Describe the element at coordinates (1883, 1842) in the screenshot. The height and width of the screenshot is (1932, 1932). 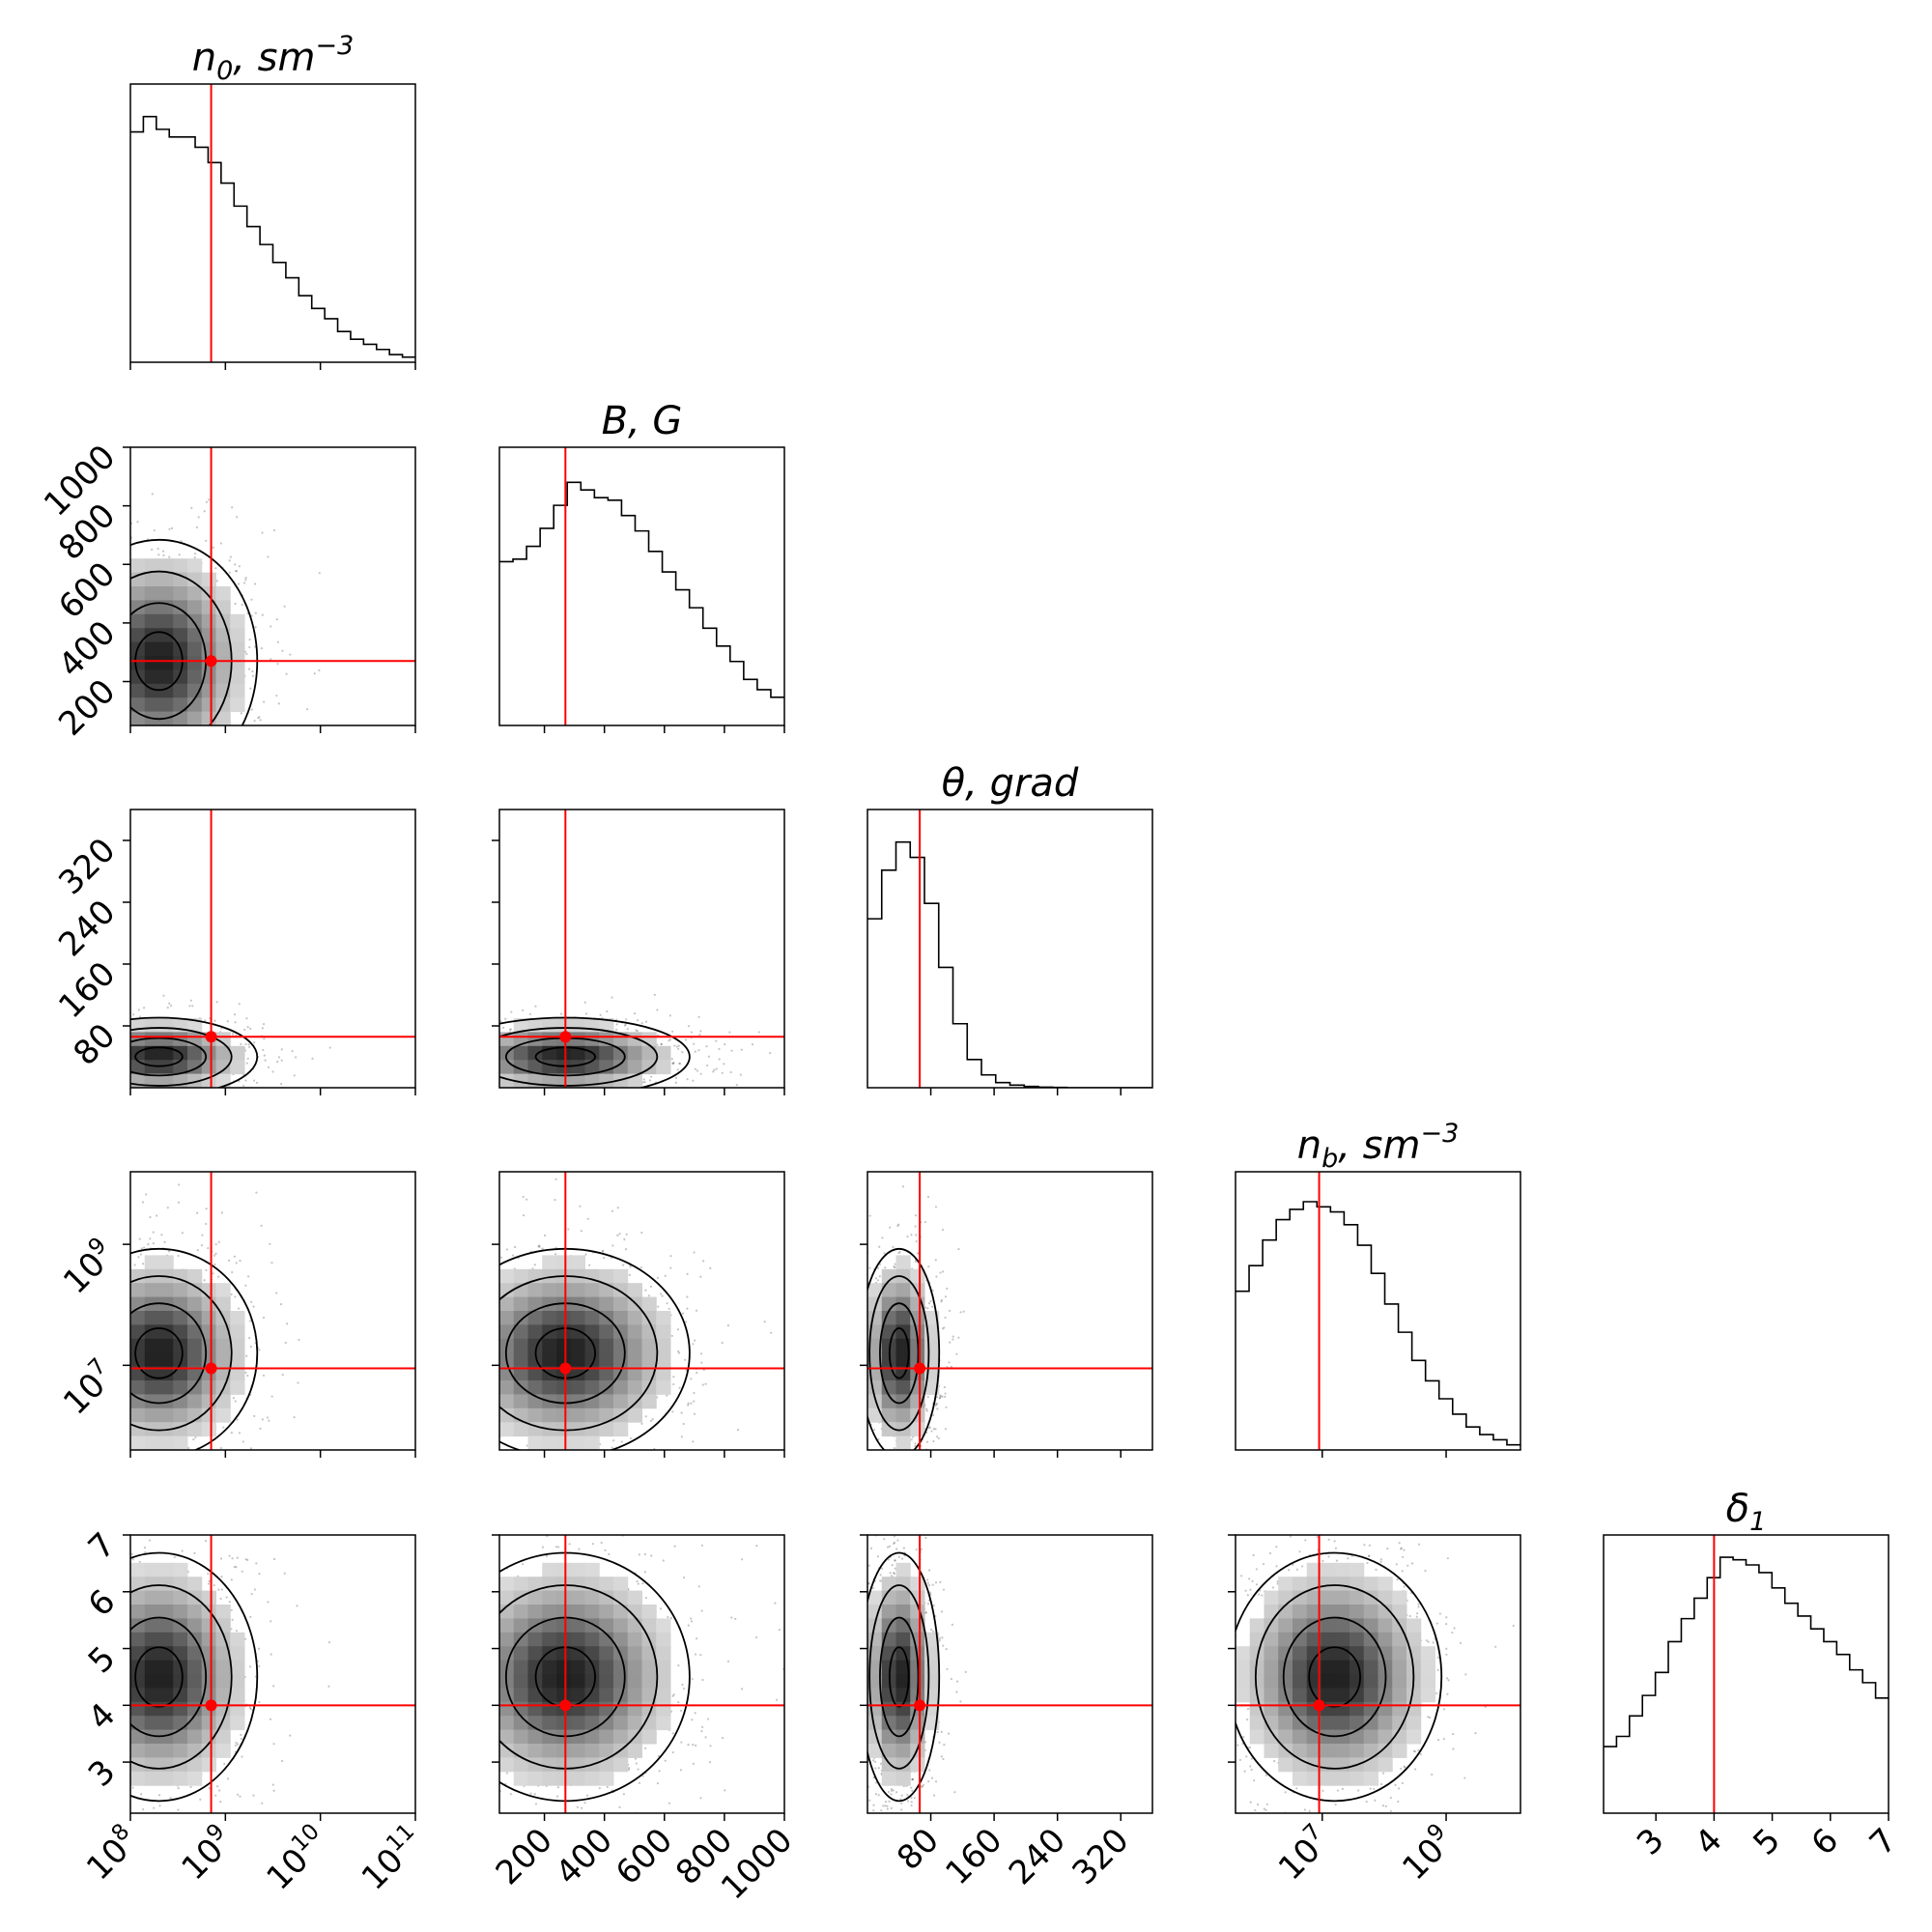
I see `x-tick-label: 7` at that location.